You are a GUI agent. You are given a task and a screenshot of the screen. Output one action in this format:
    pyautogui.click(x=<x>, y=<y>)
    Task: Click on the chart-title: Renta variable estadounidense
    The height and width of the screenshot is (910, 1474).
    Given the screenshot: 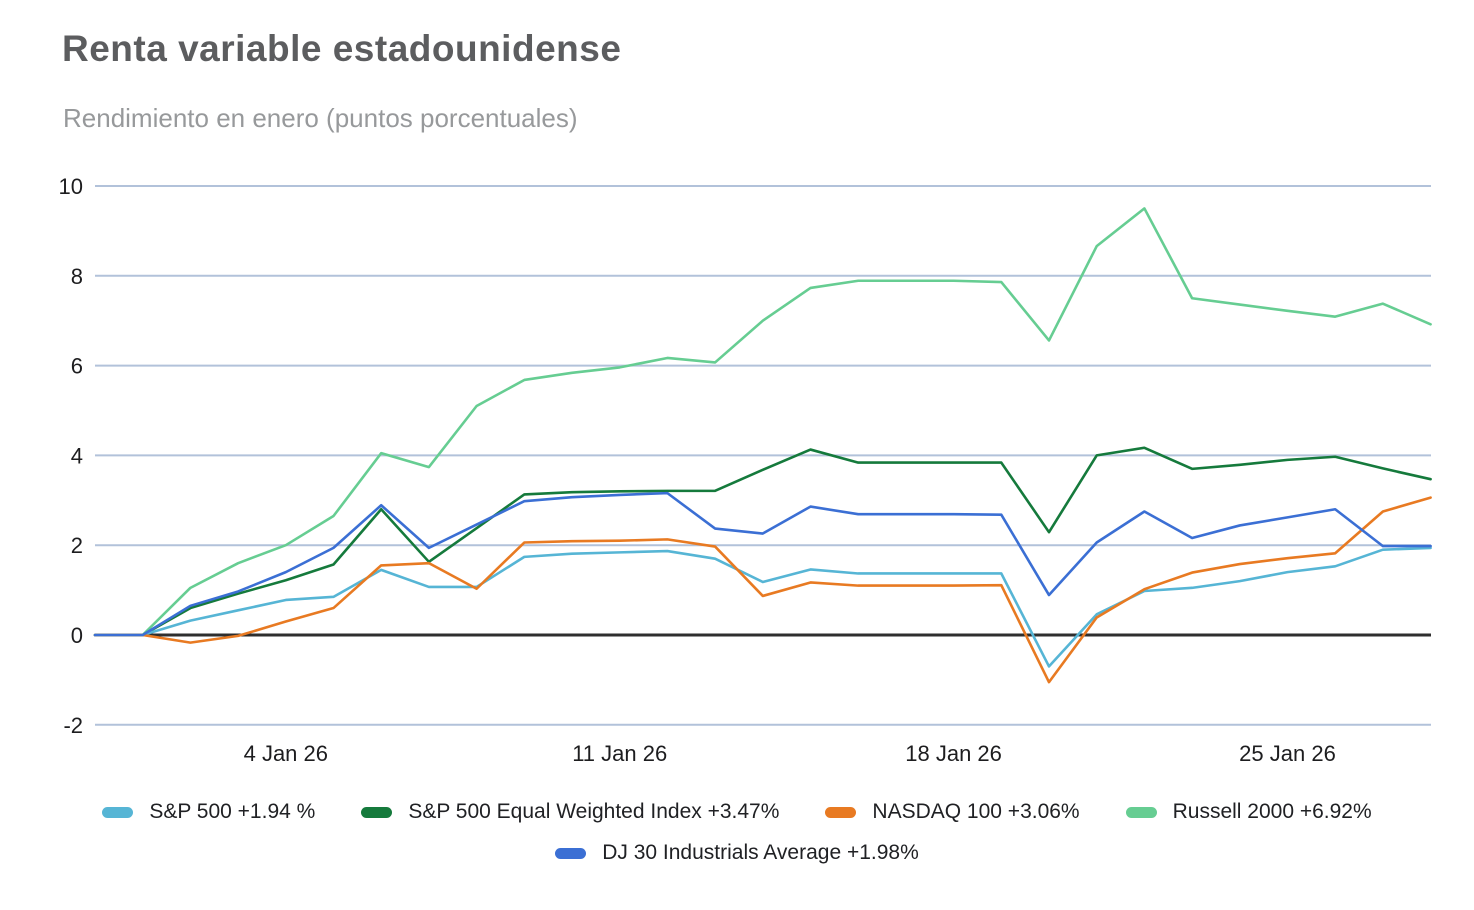 What is the action you would take?
    pyautogui.click(x=342, y=48)
    